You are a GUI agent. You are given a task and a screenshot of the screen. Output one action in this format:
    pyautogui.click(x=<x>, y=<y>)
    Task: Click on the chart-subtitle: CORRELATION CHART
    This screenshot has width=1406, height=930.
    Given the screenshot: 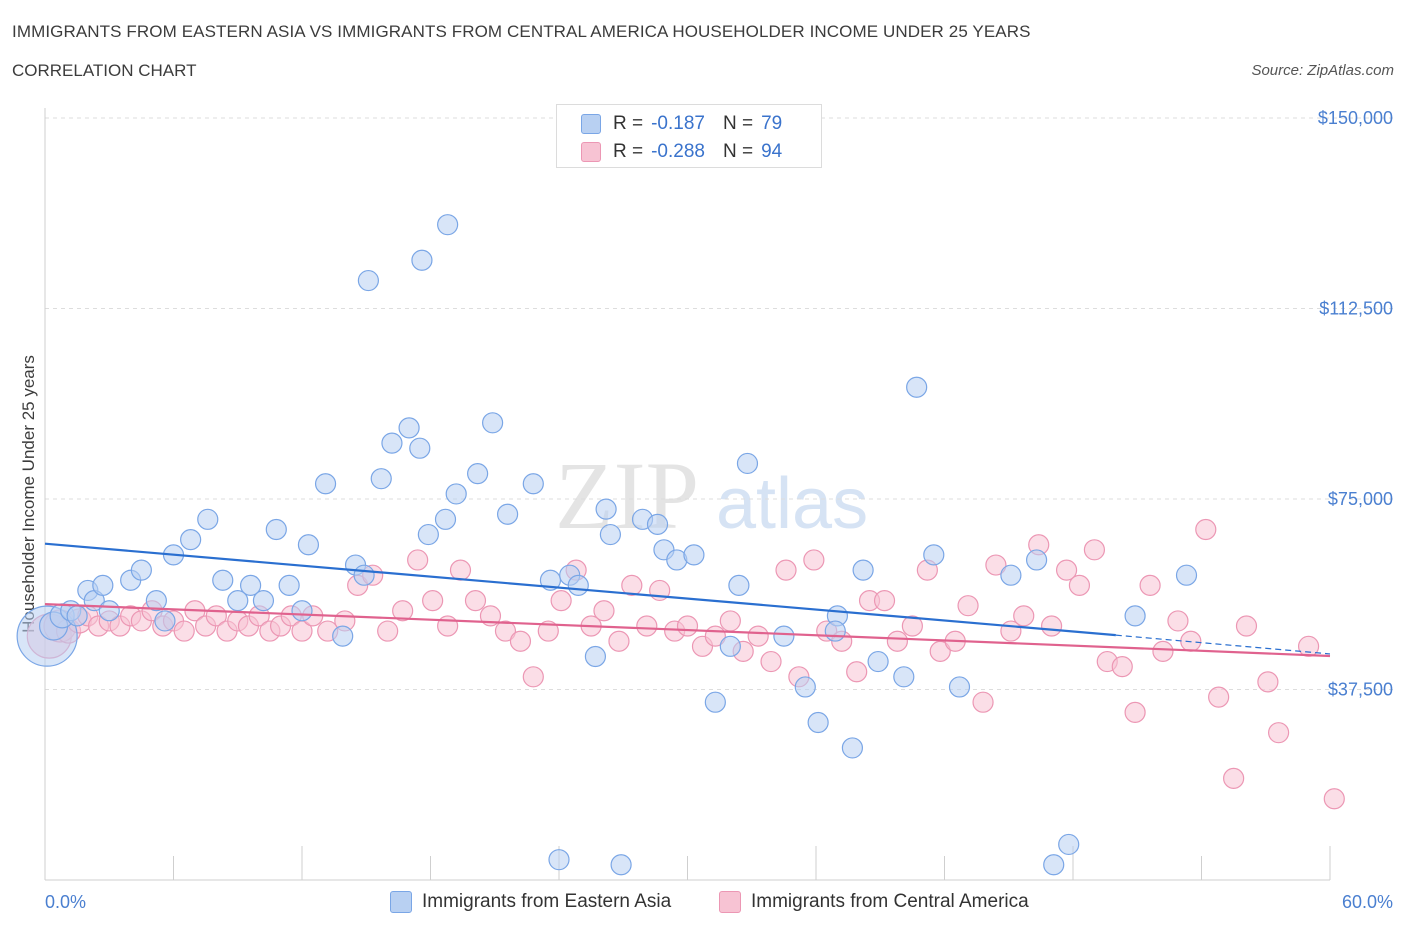 What is the action you would take?
    pyautogui.click(x=104, y=70)
    